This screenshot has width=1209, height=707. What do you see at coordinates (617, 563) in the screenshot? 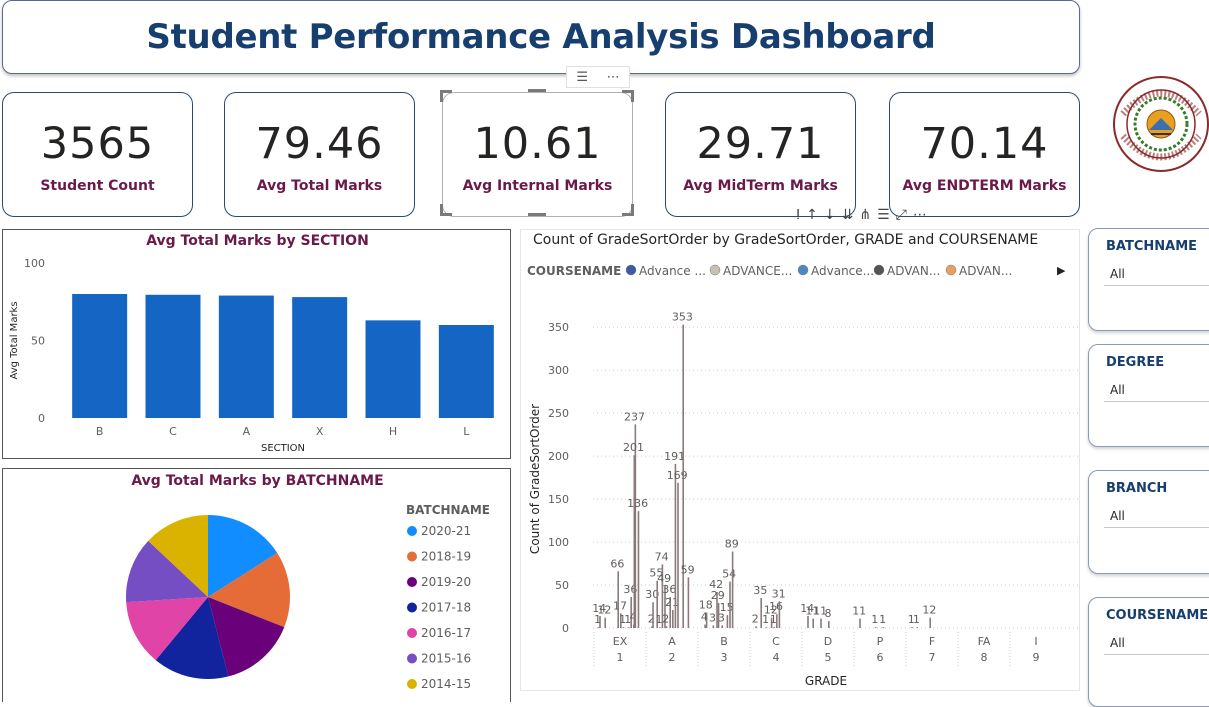
I see `data-label: 66` at bounding box center [617, 563].